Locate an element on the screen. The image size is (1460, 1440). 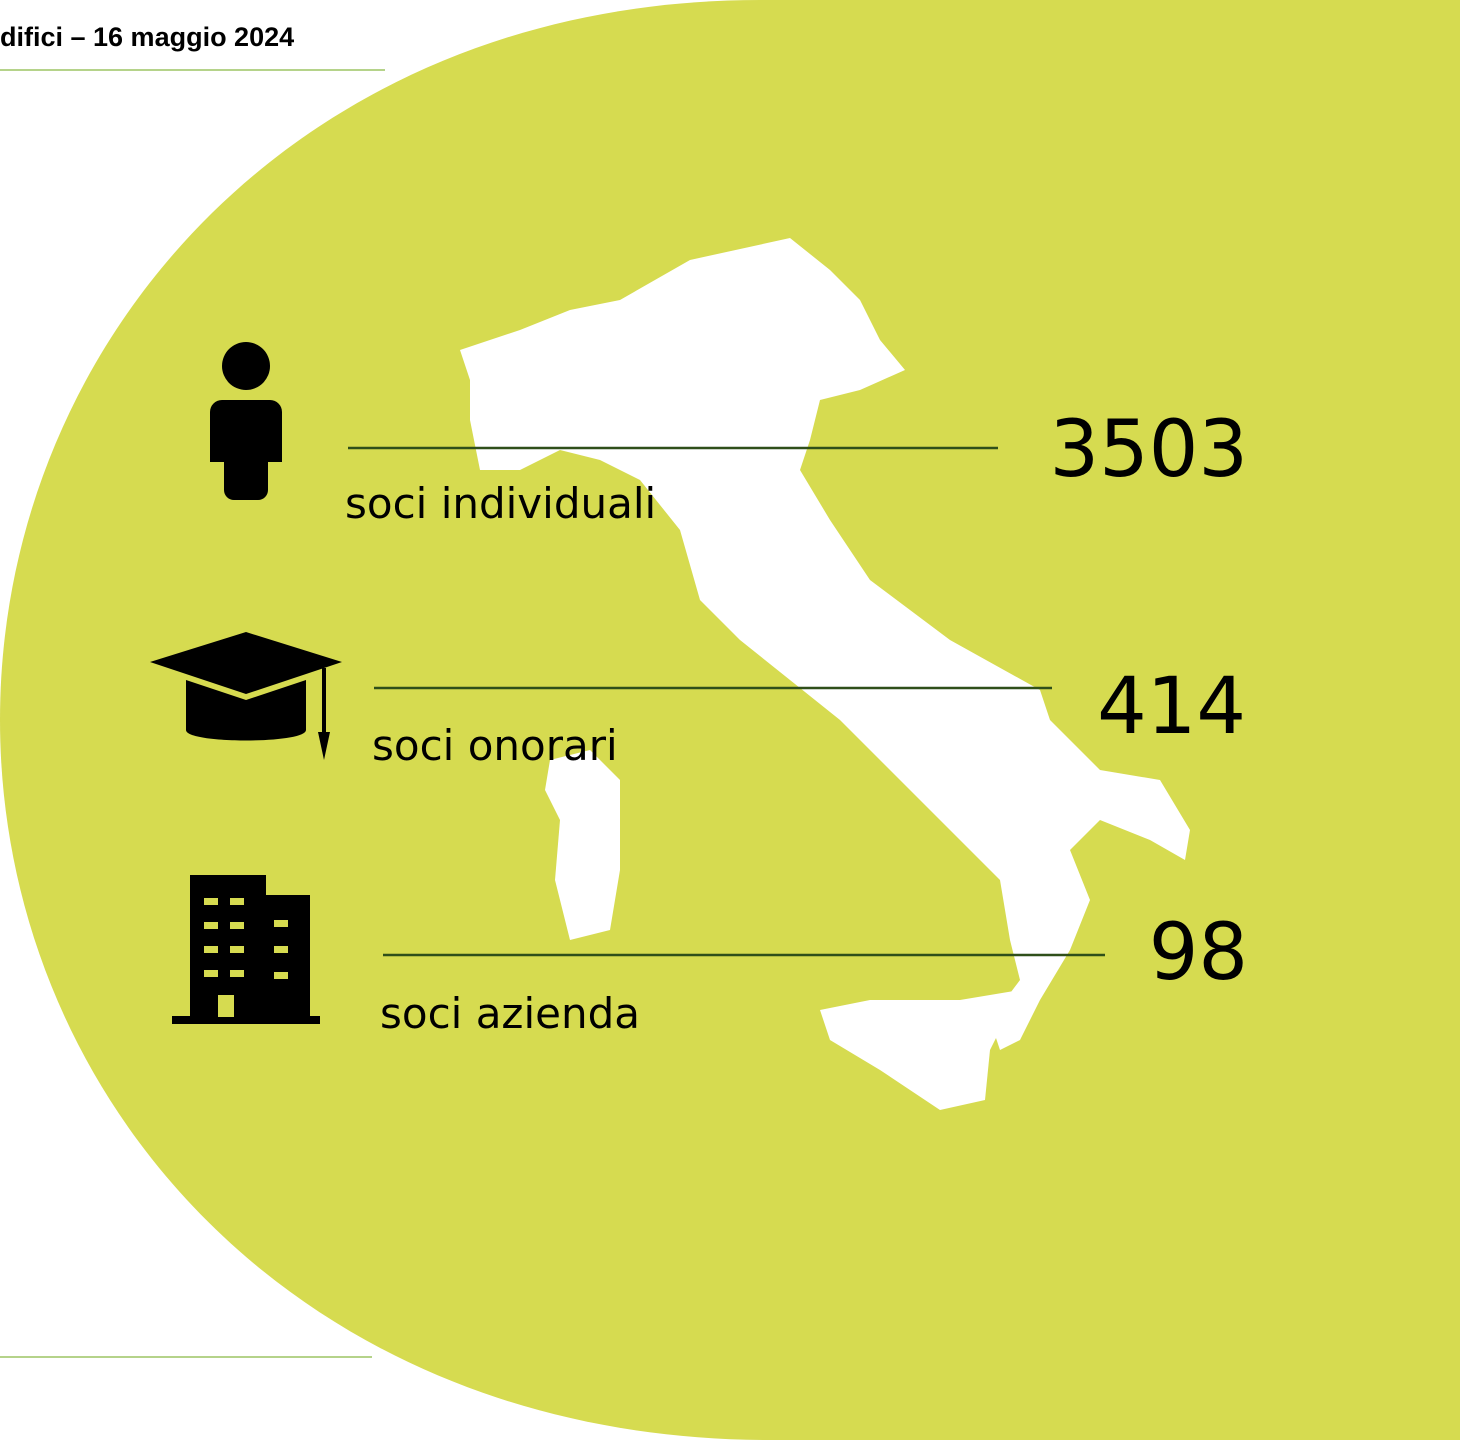
stat-value: 98 is located at coordinates (1198, 953).